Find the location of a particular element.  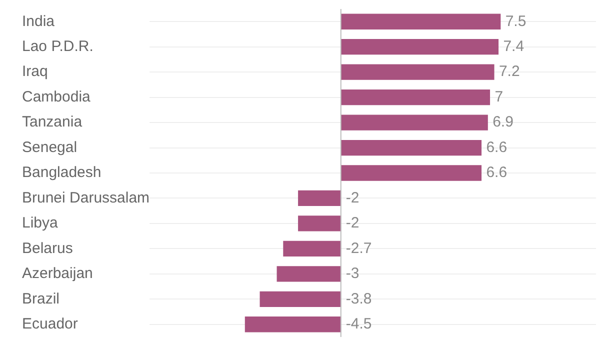

y-tick-label: Tanzania is located at coordinates (52, 122).